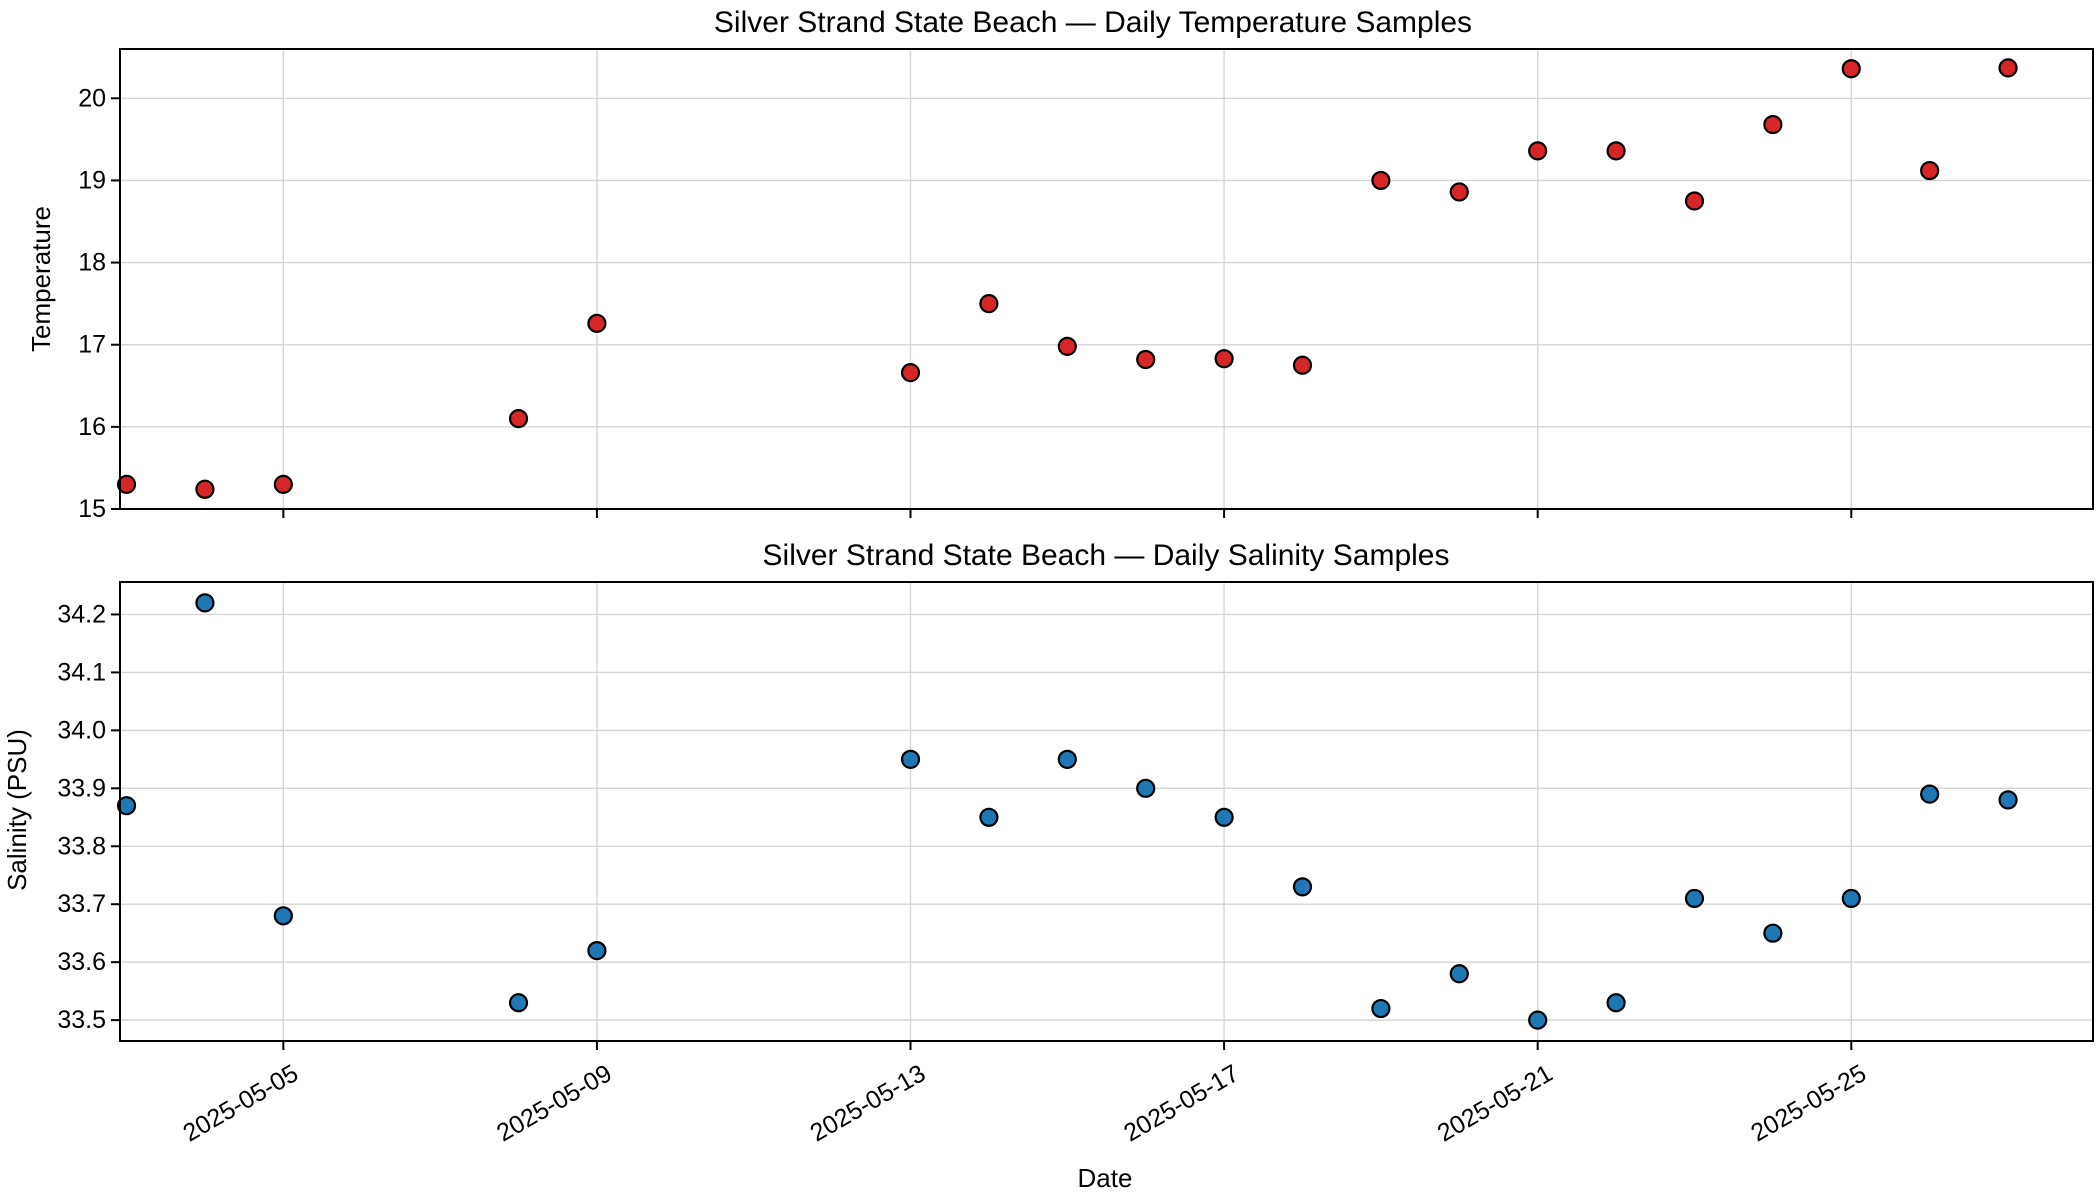 The height and width of the screenshot is (1200, 2100). Describe the element at coordinates (41, 279) in the screenshot. I see `temperature-y-axis-label: Temperature` at that location.